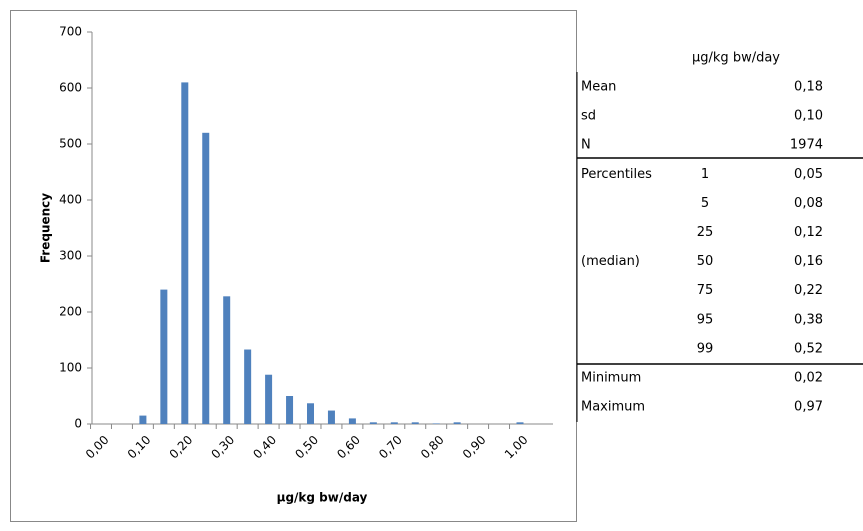 The width and height of the screenshot is (863, 531). I want to click on row-value: 0,05, so click(808, 174).